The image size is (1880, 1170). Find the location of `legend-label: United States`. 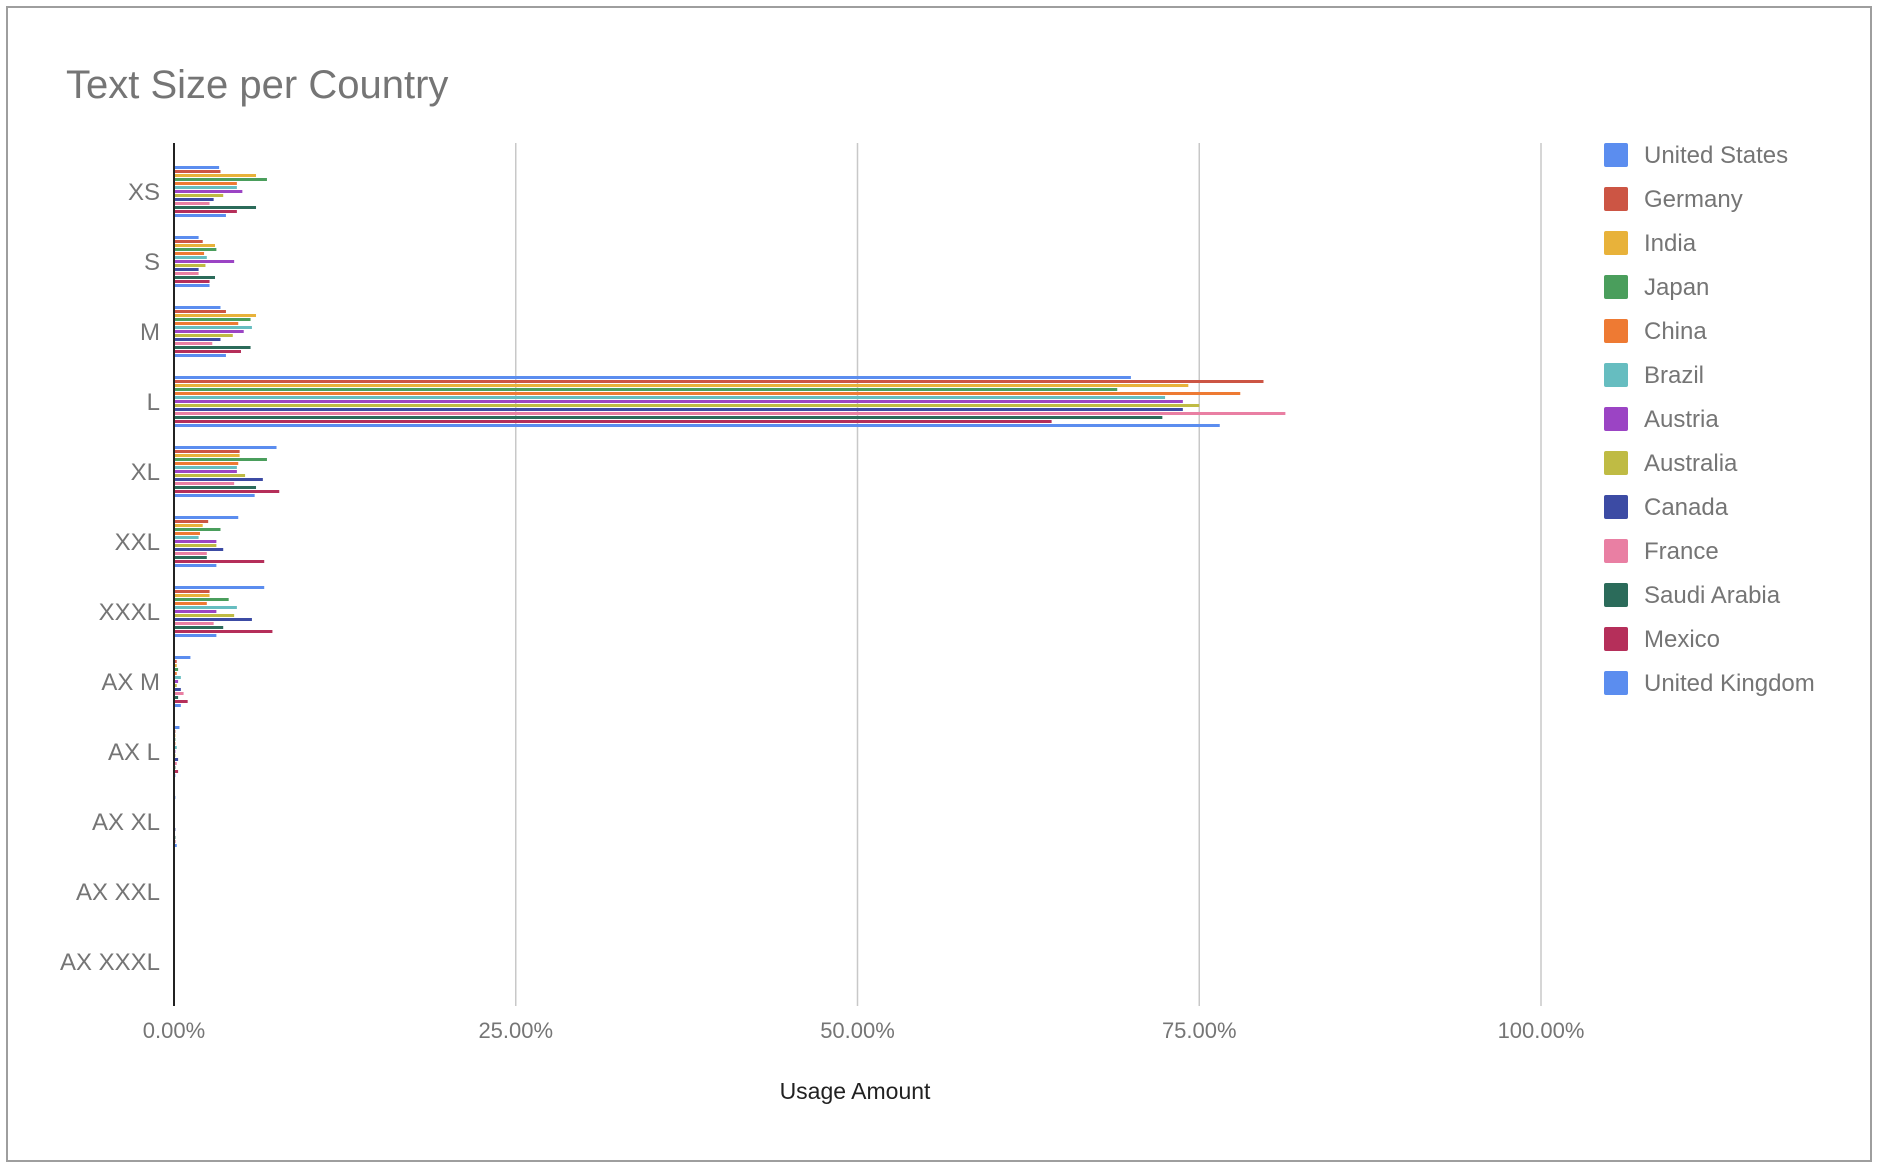

legend-label: United States is located at coordinates (1716, 155).